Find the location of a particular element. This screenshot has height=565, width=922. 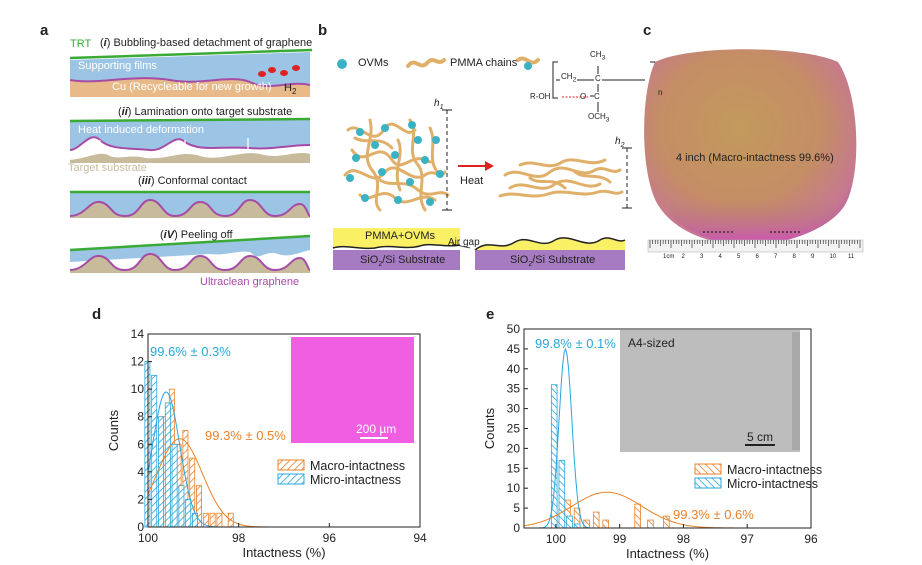

chart-e-inset-title: A4-sized is located at coordinates (651, 343).